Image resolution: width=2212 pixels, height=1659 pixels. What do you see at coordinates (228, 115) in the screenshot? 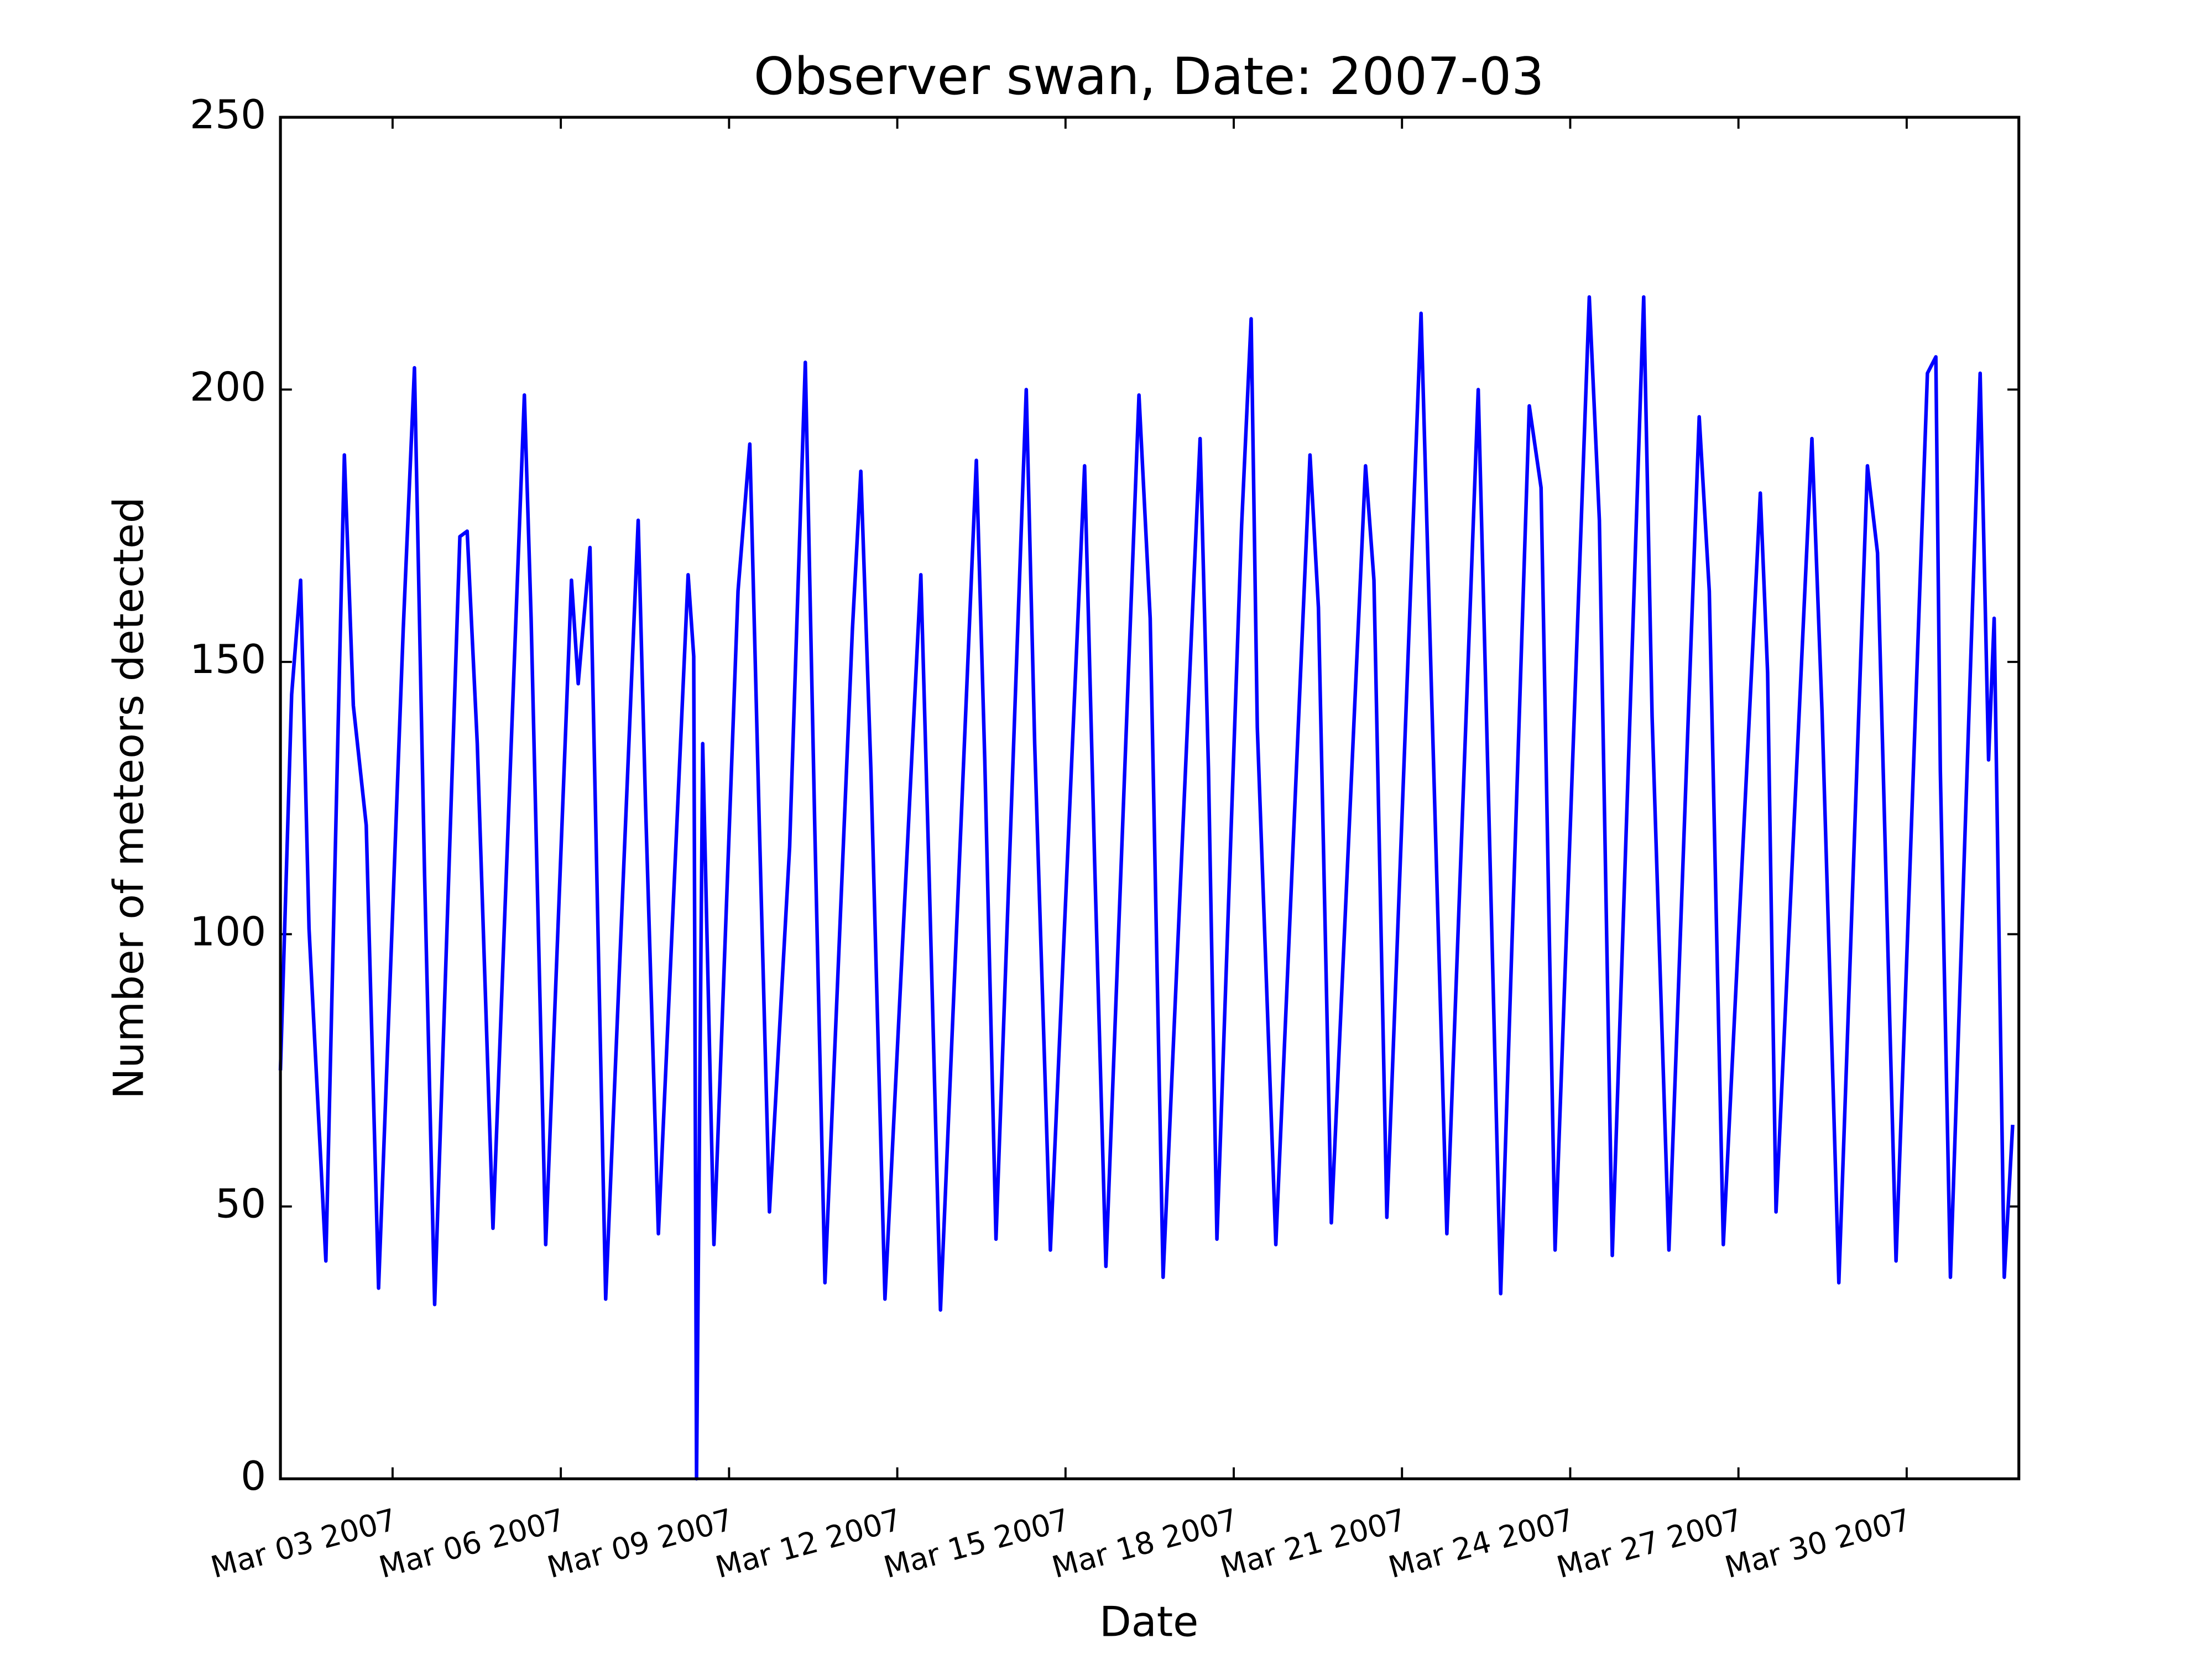
I see `y-tick-label: 250` at bounding box center [228, 115].